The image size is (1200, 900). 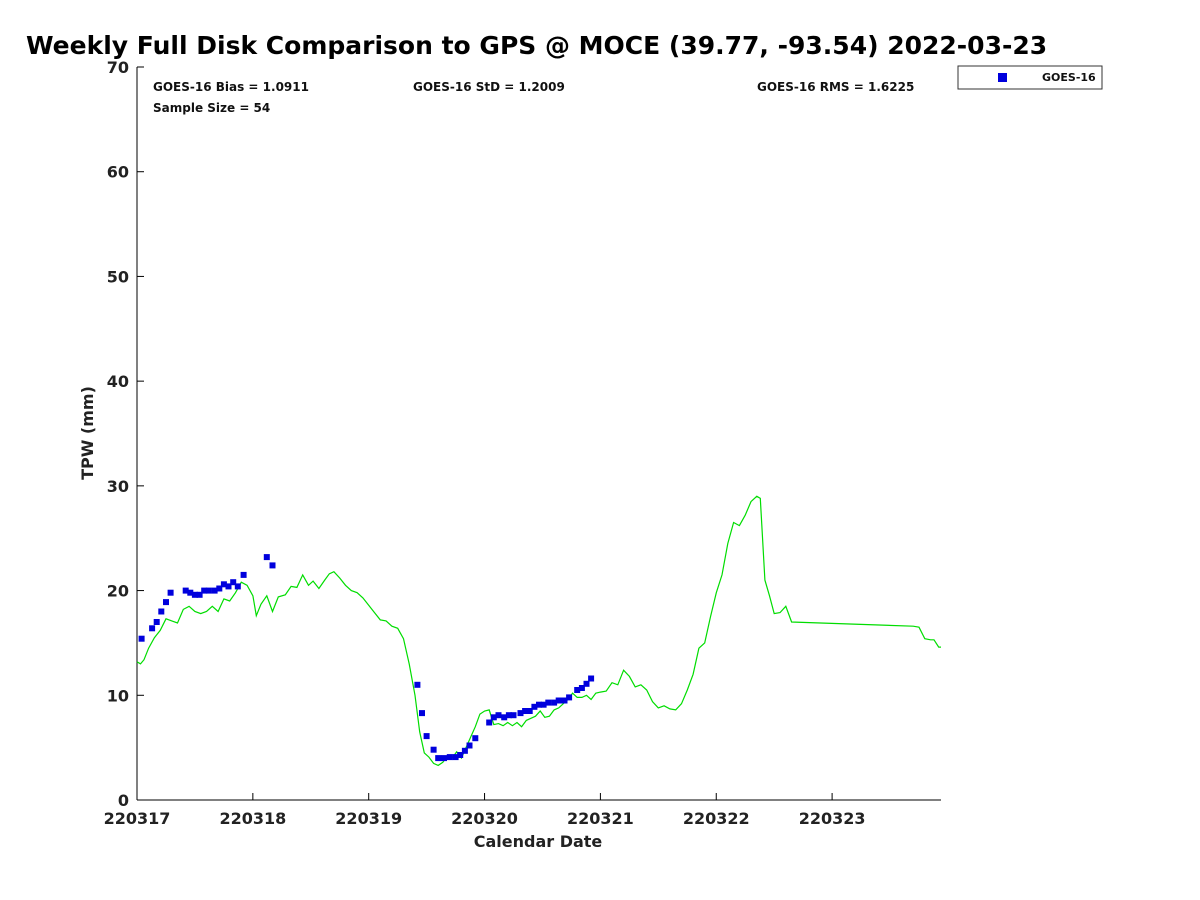 What do you see at coordinates (252, 818) in the screenshot?
I see `x-tick-label: 220318` at bounding box center [252, 818].